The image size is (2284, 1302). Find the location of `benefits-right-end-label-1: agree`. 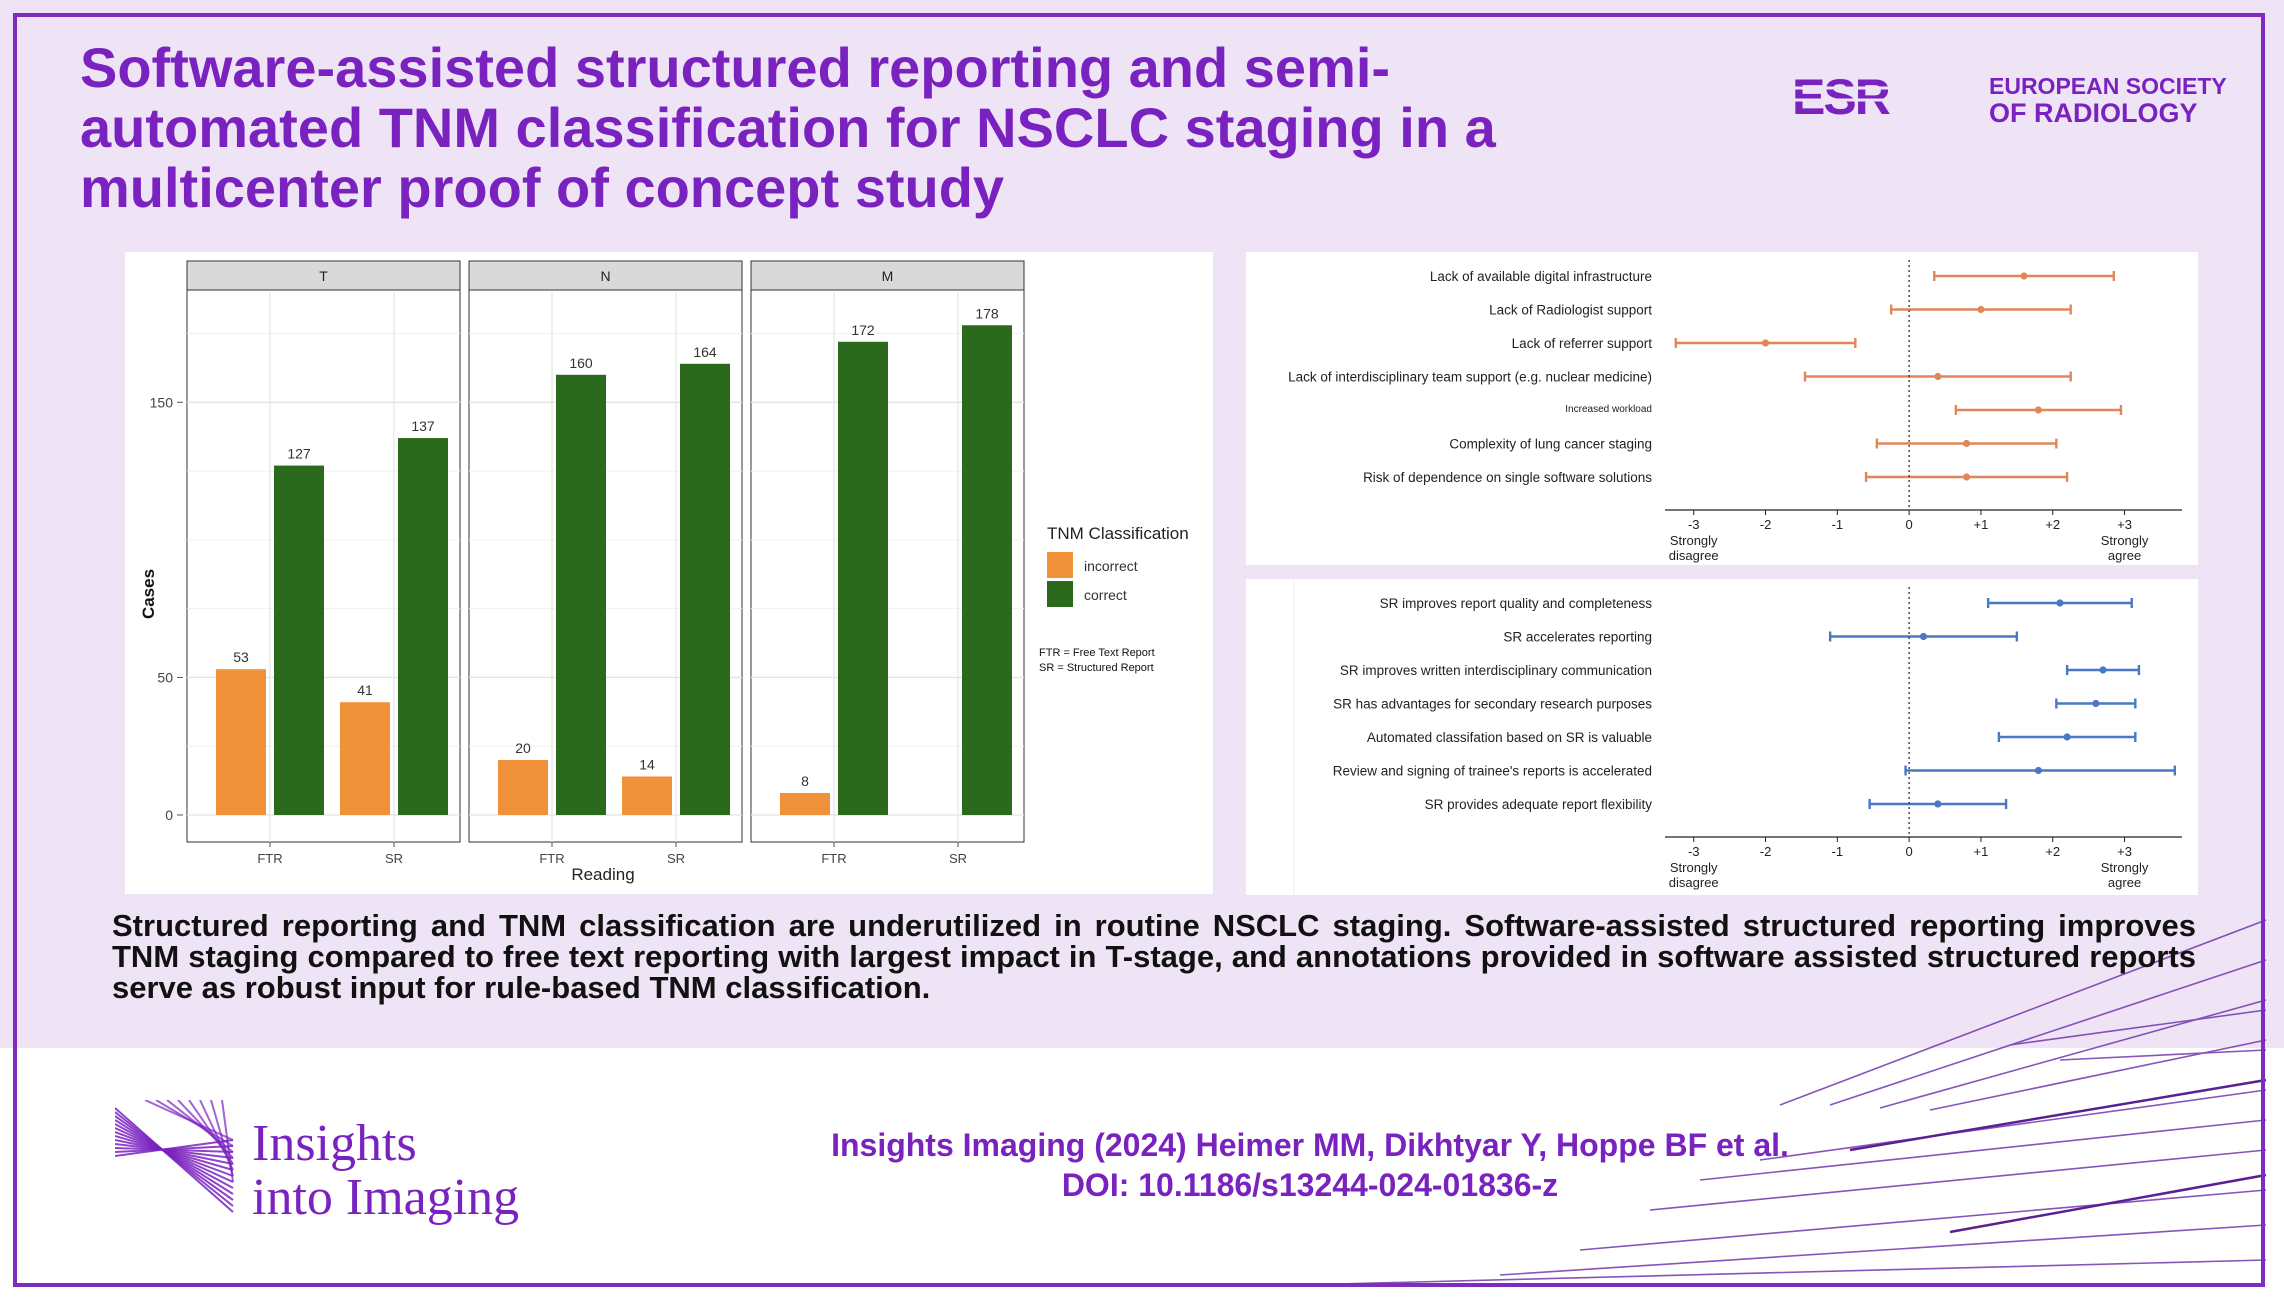

benefits-right-end-label-1: agree is located at coordinates (2124, 882).